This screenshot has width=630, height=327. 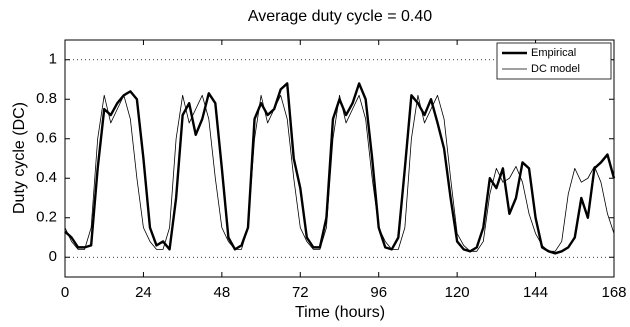 I want to click on y-tick-label: 0.8, so click(x=46, y=98).